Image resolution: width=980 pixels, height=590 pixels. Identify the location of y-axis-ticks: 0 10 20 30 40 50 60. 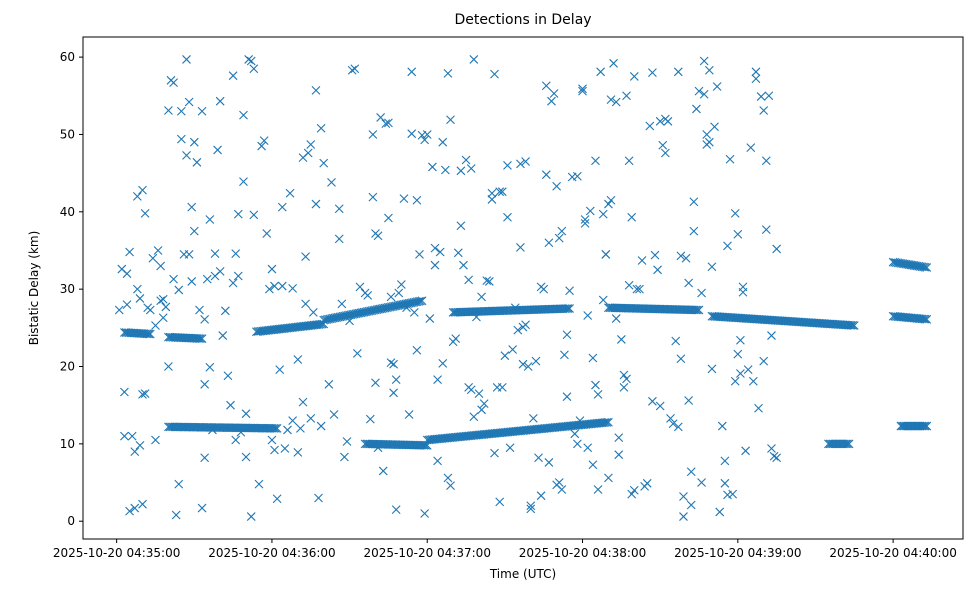
(71, 289).